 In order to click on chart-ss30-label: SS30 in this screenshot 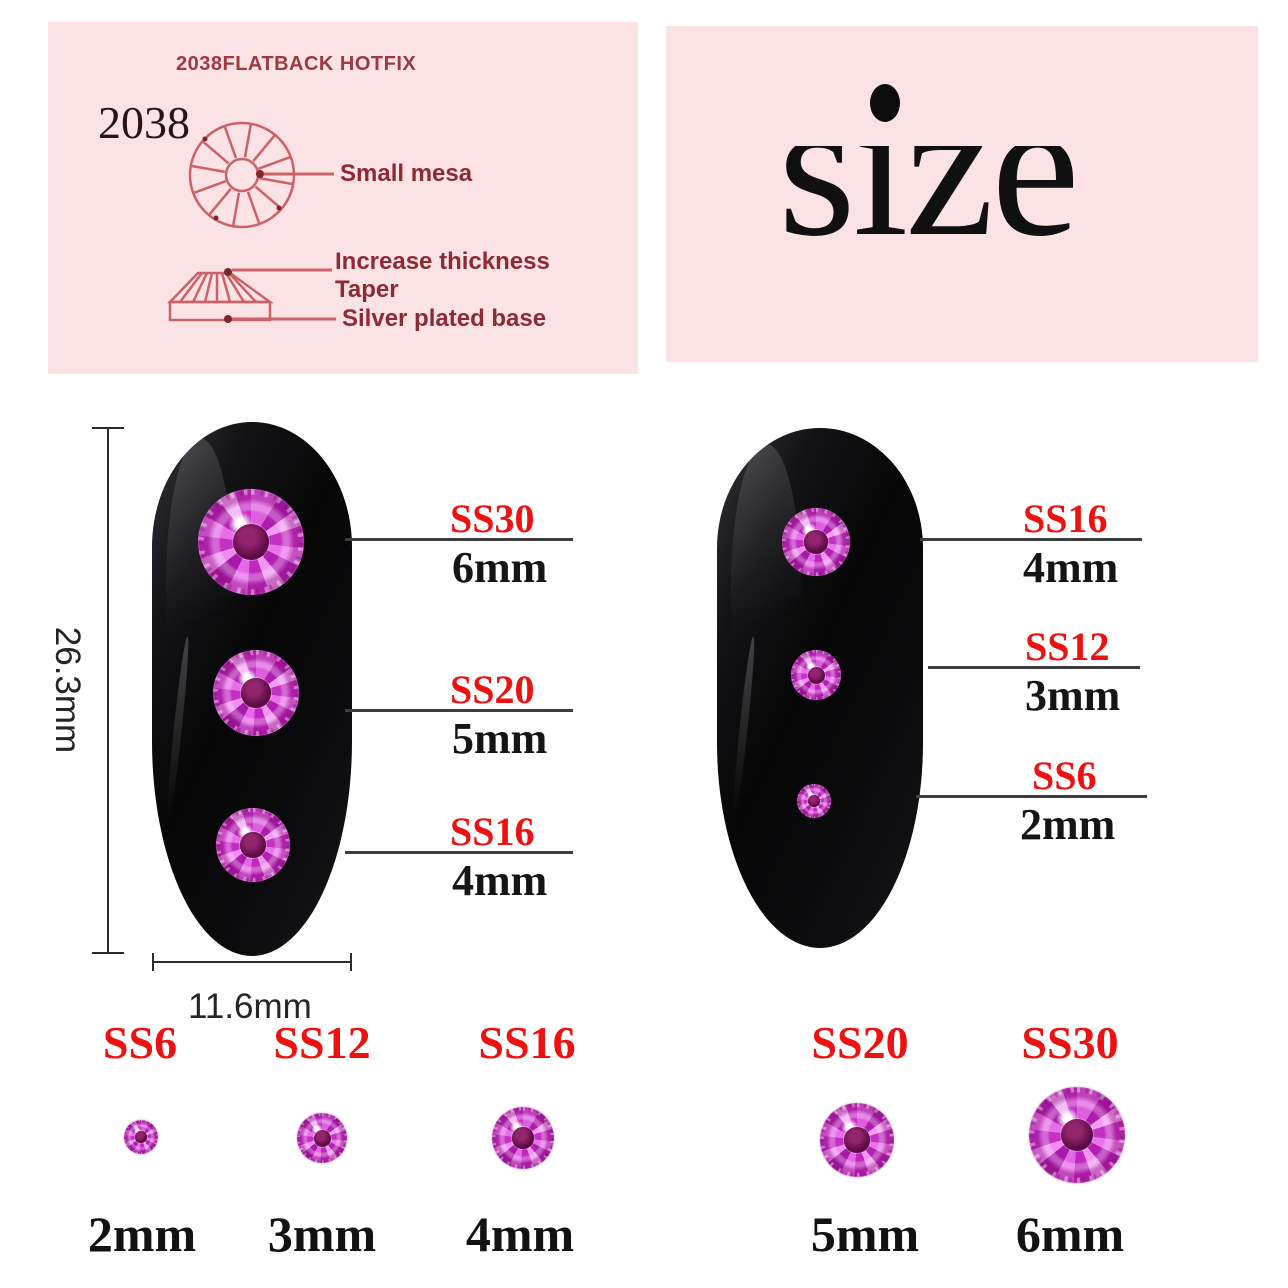, I will do `click(1070, 1042)`.